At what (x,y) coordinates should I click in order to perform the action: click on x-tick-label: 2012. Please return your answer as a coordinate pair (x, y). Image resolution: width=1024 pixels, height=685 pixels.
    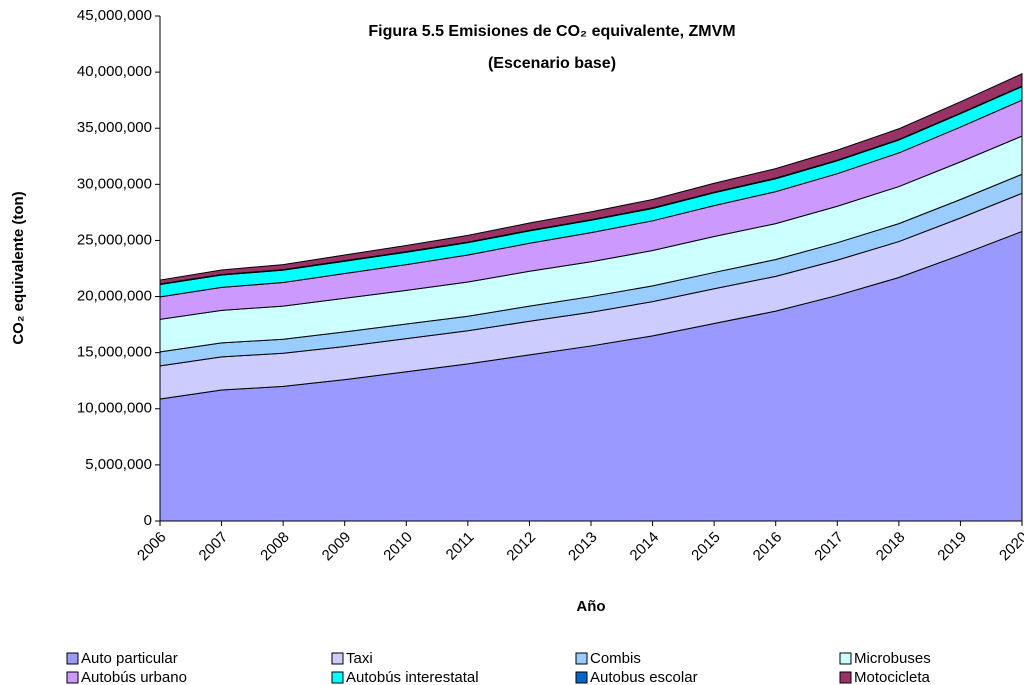
    Looking at the image, I should click on (521, 547).